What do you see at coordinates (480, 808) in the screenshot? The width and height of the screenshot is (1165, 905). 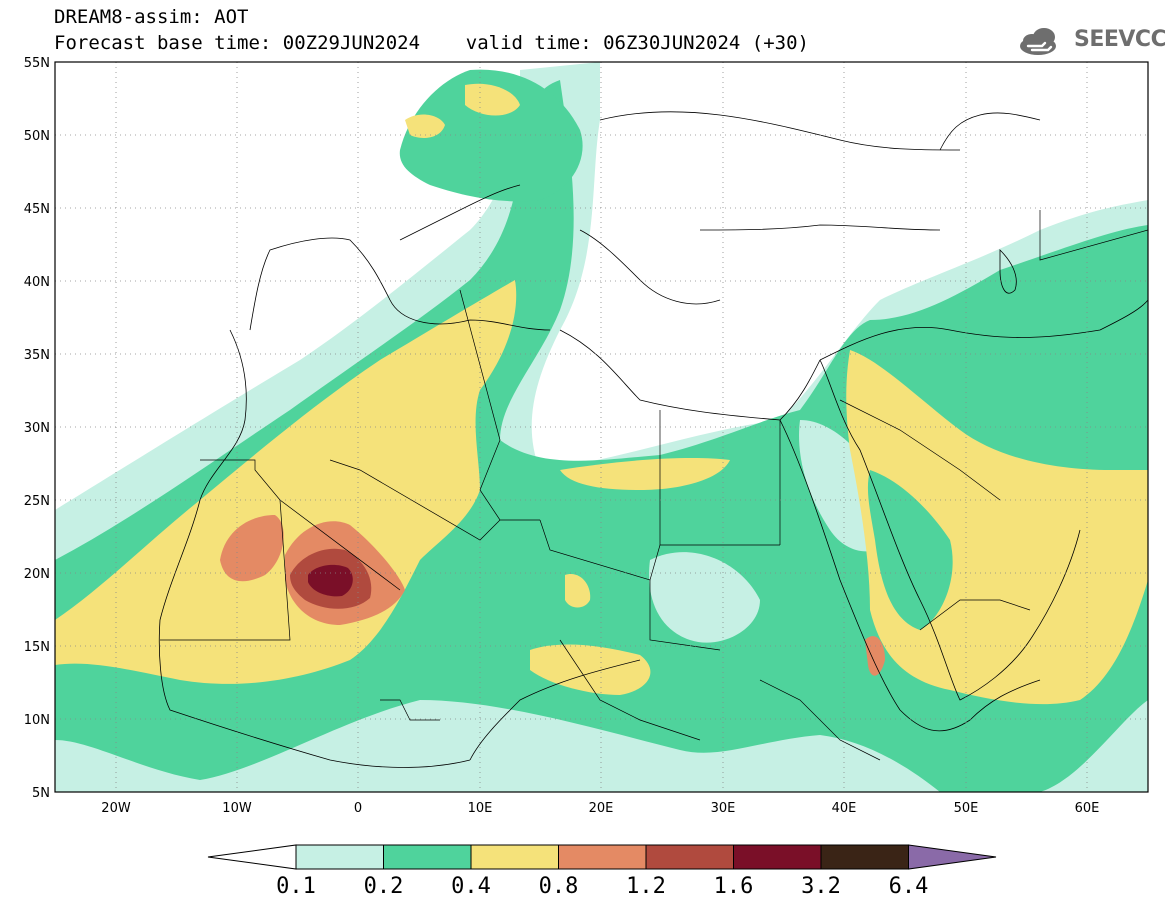 I see `lon-tick-label: 10E` at bounding box center [480, 808].